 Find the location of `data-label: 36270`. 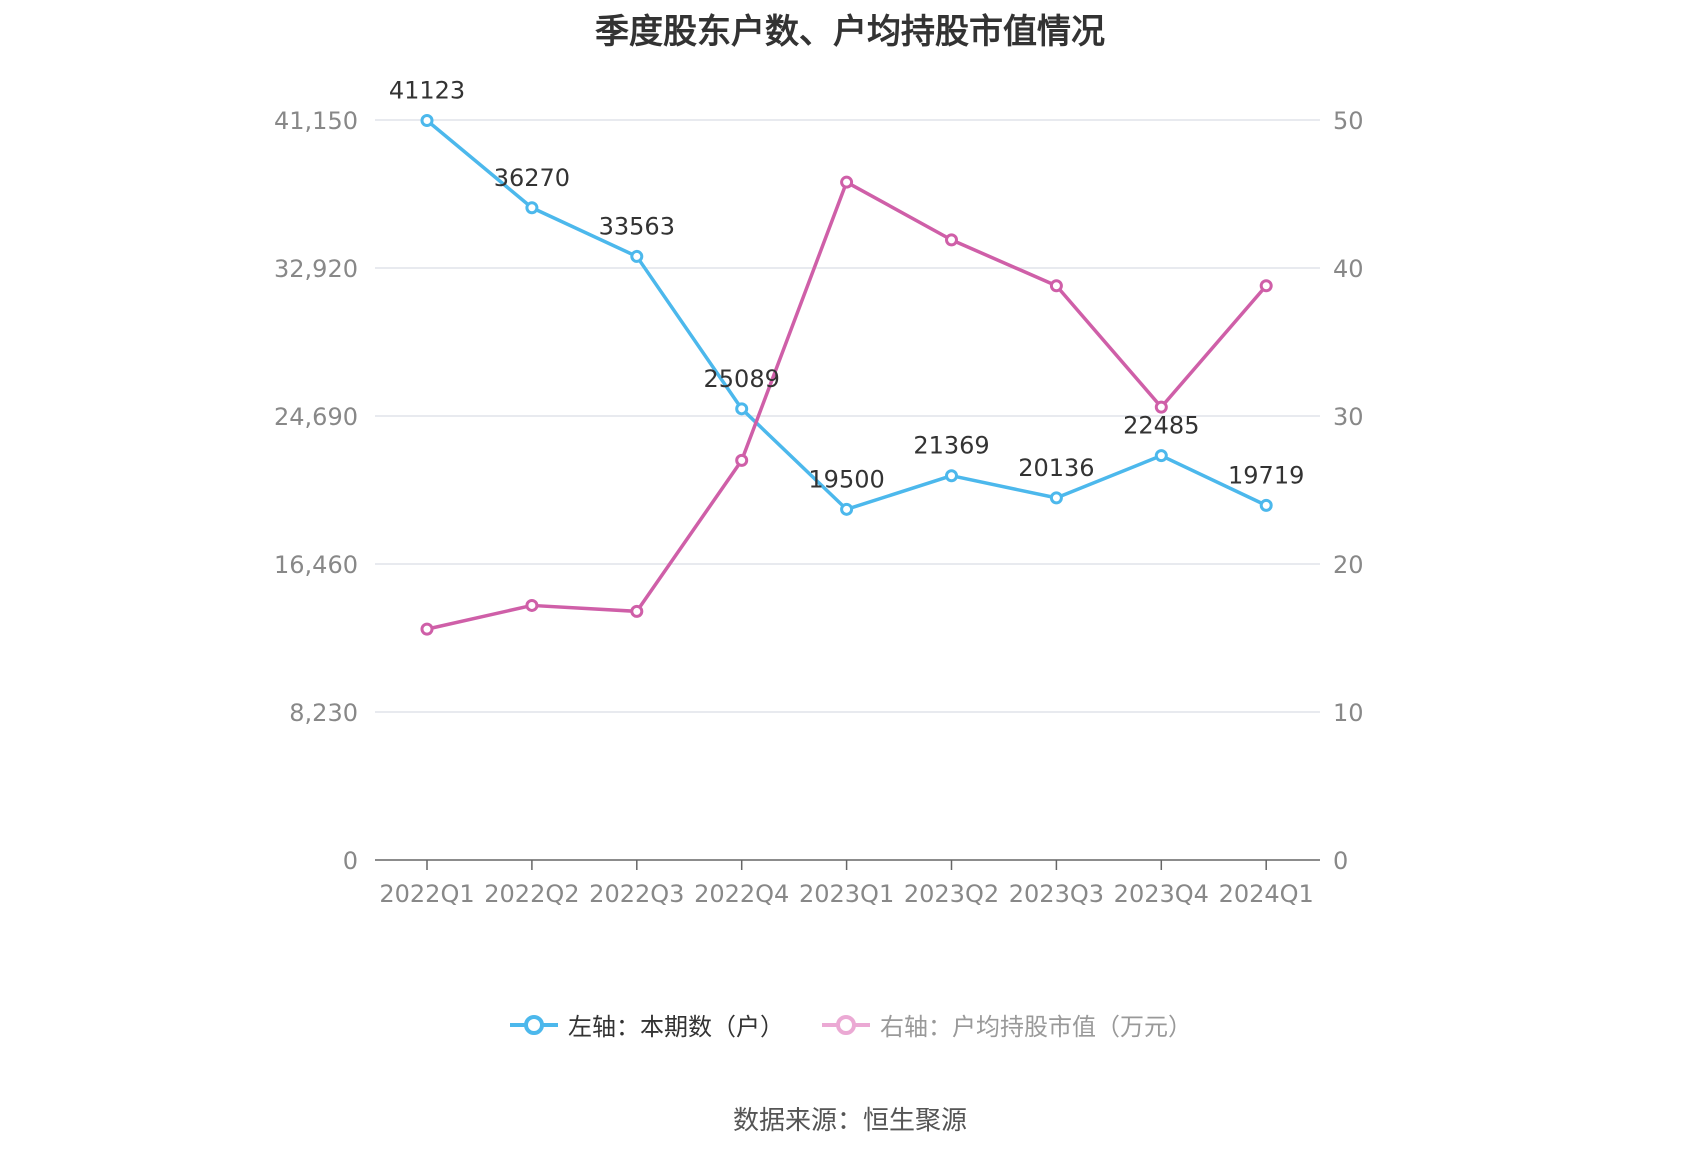

data-label: 36270 is located at coordinates (532, 178).